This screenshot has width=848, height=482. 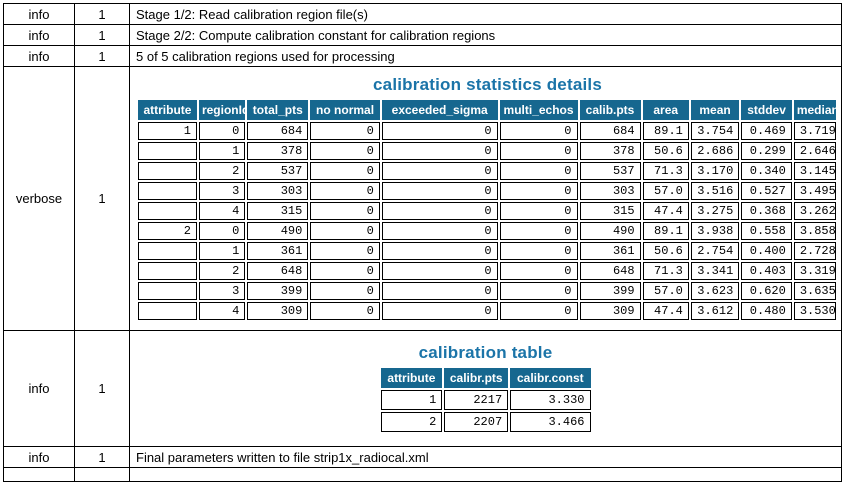 What do you see at coordinates (715, 151) in the screenshot?
I see `table-cell: 2.686` at bounding box center [715, 151].